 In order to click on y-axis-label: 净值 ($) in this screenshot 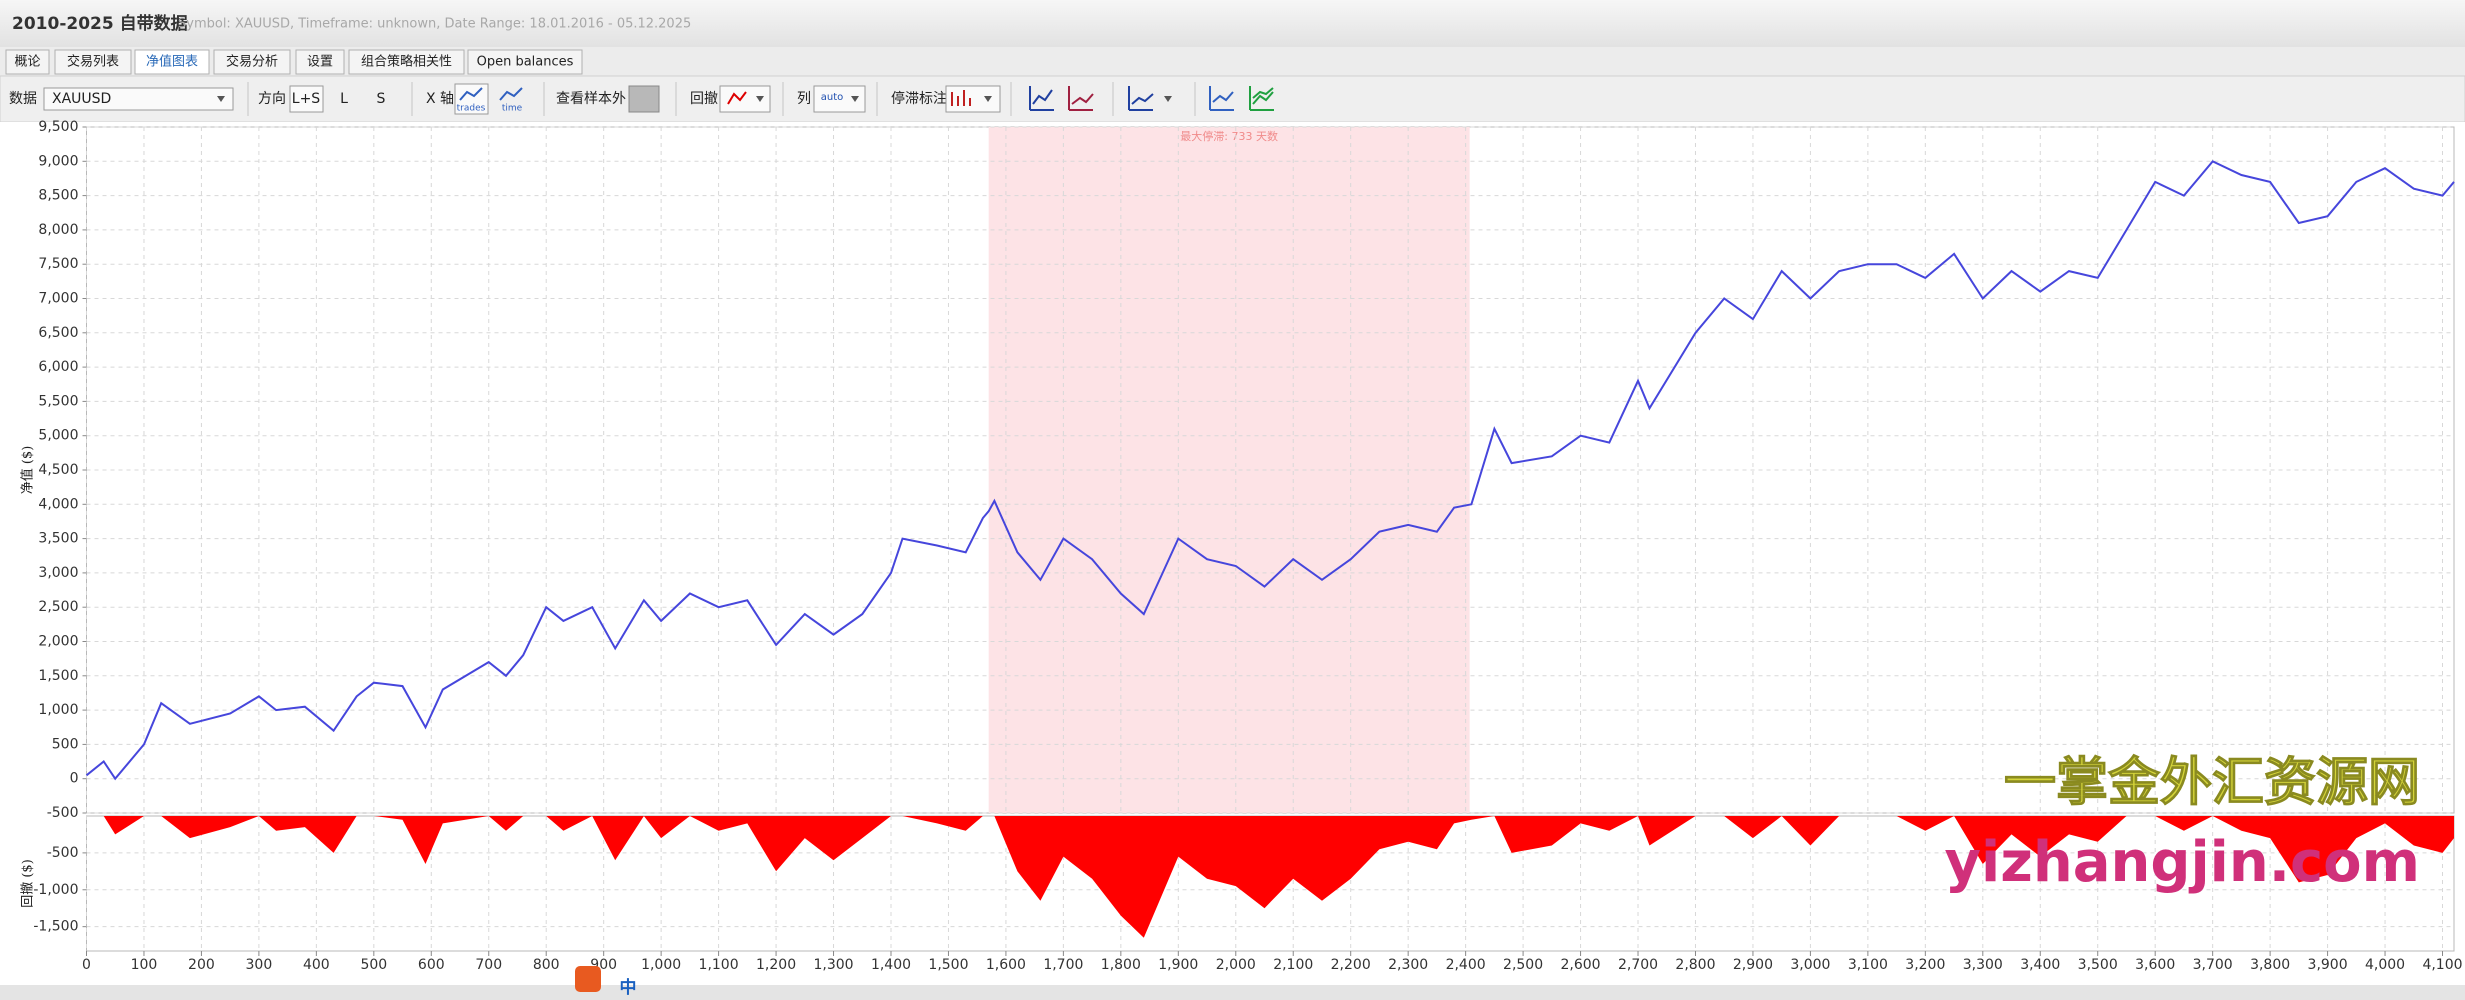, I will do `click(28, 470)`.